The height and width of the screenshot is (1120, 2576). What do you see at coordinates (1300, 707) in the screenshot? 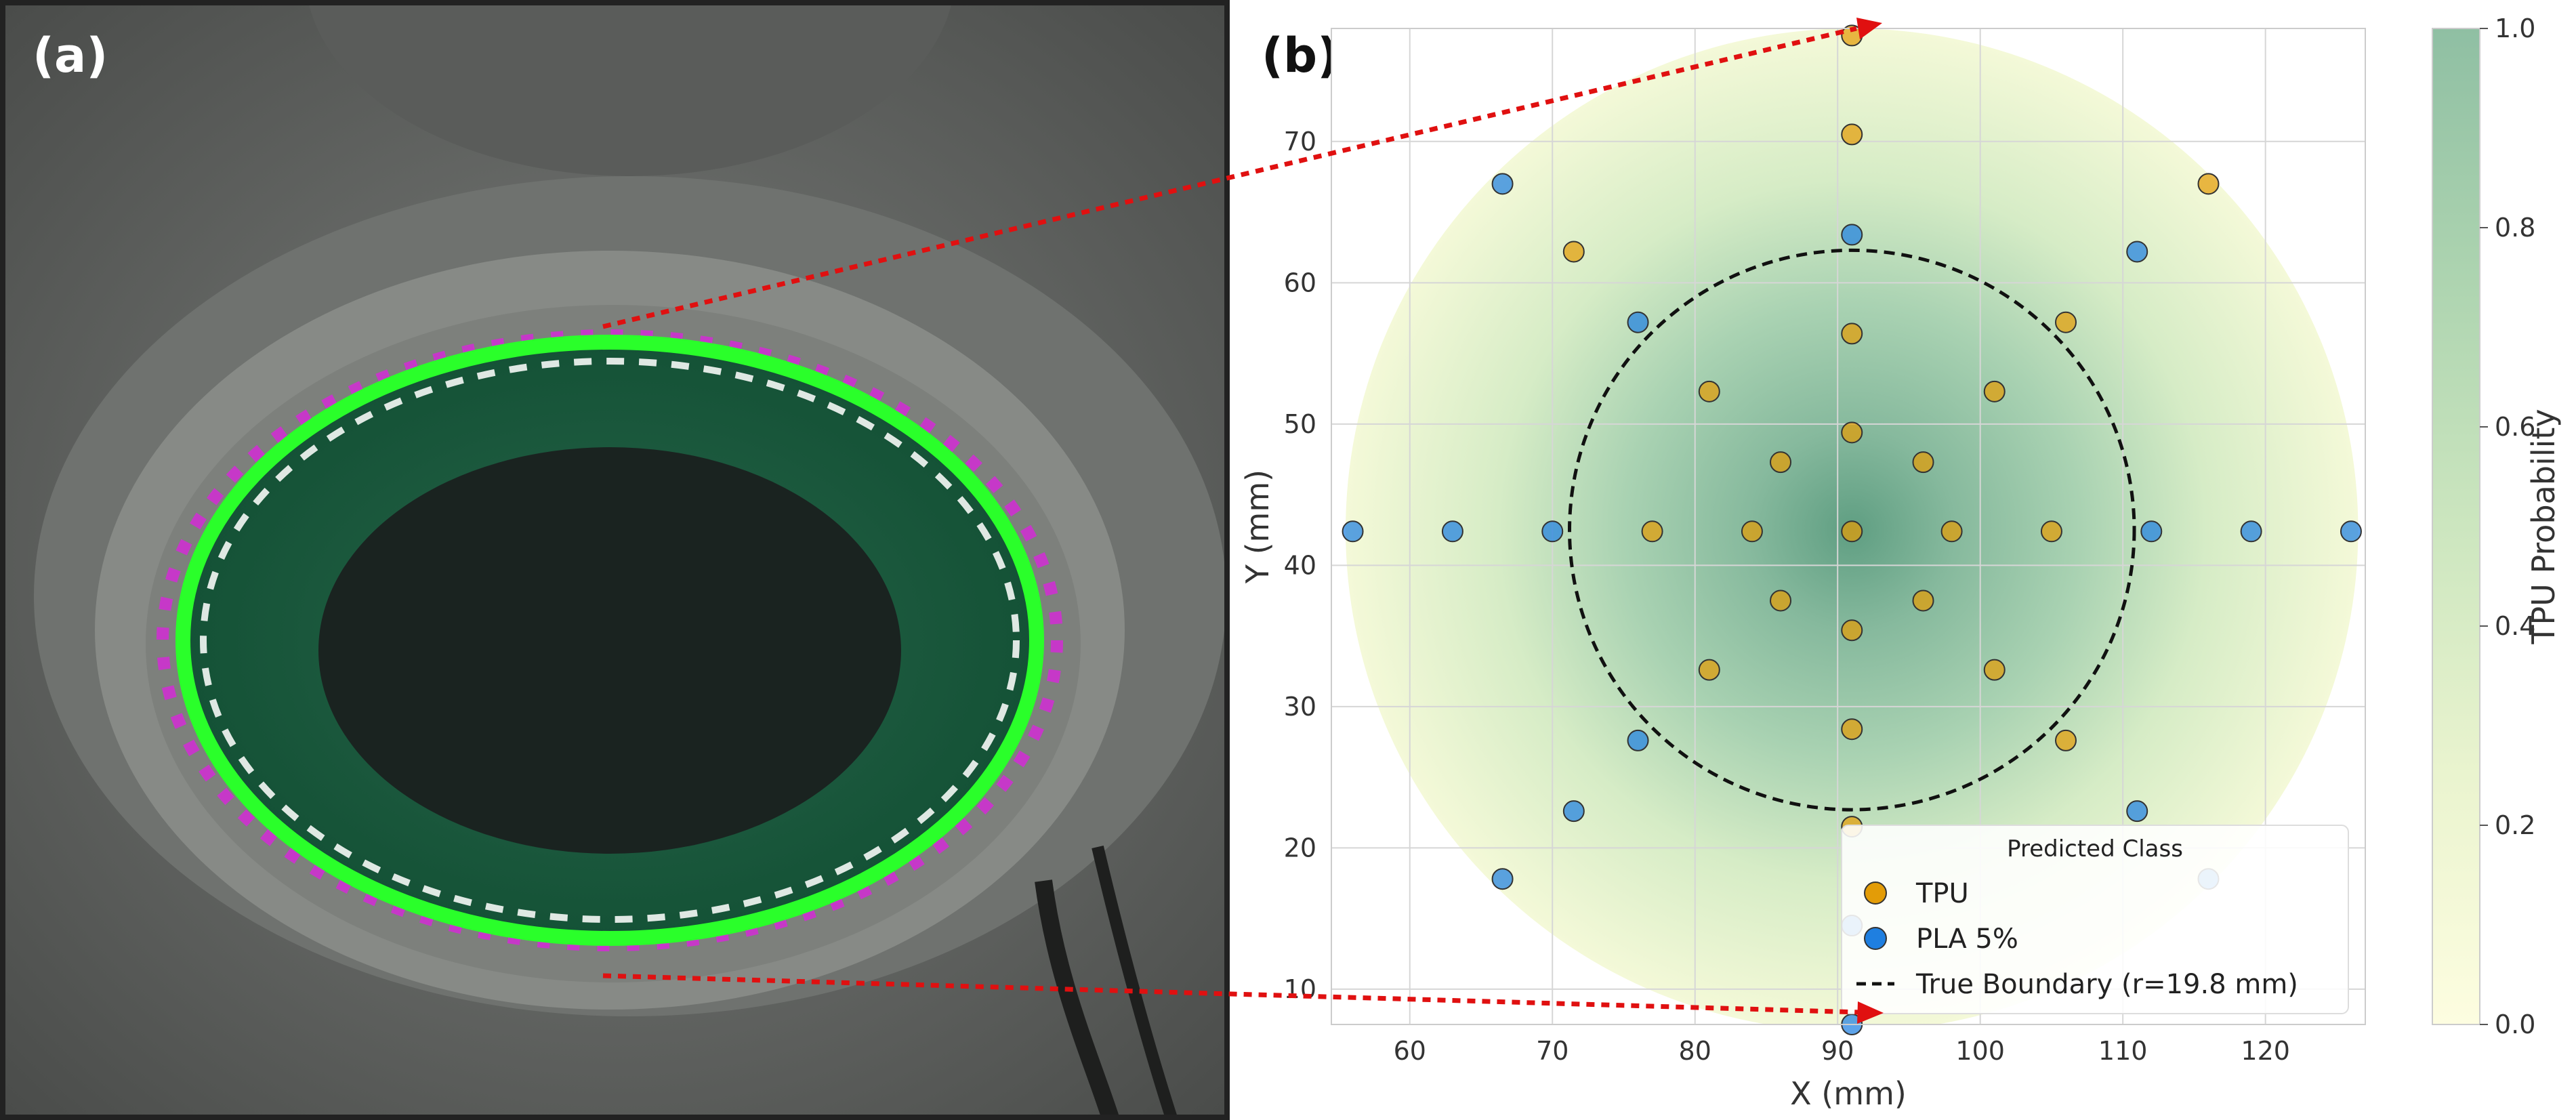
I see `y-tick-label: 30` at bounding box center [1300, 707].